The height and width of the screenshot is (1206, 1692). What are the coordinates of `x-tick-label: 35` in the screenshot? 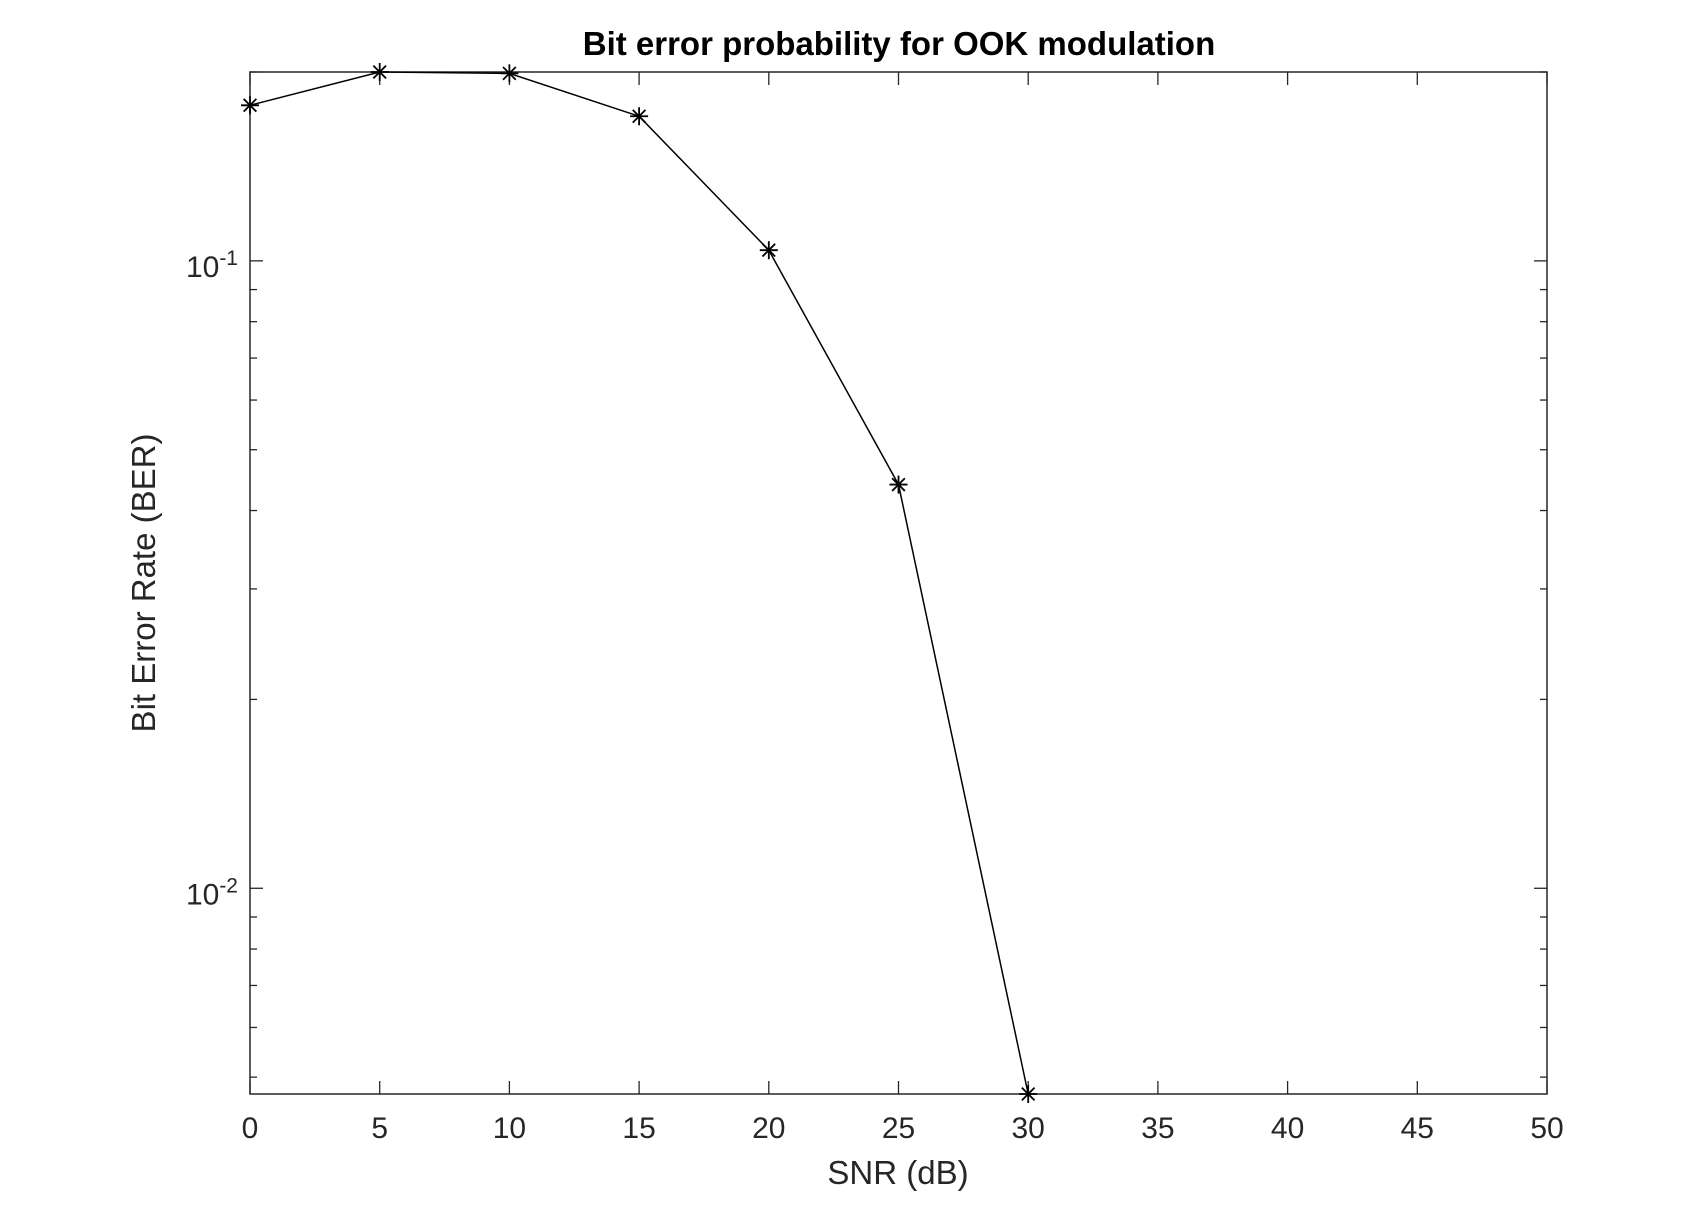 It's located at (1157, 1128).